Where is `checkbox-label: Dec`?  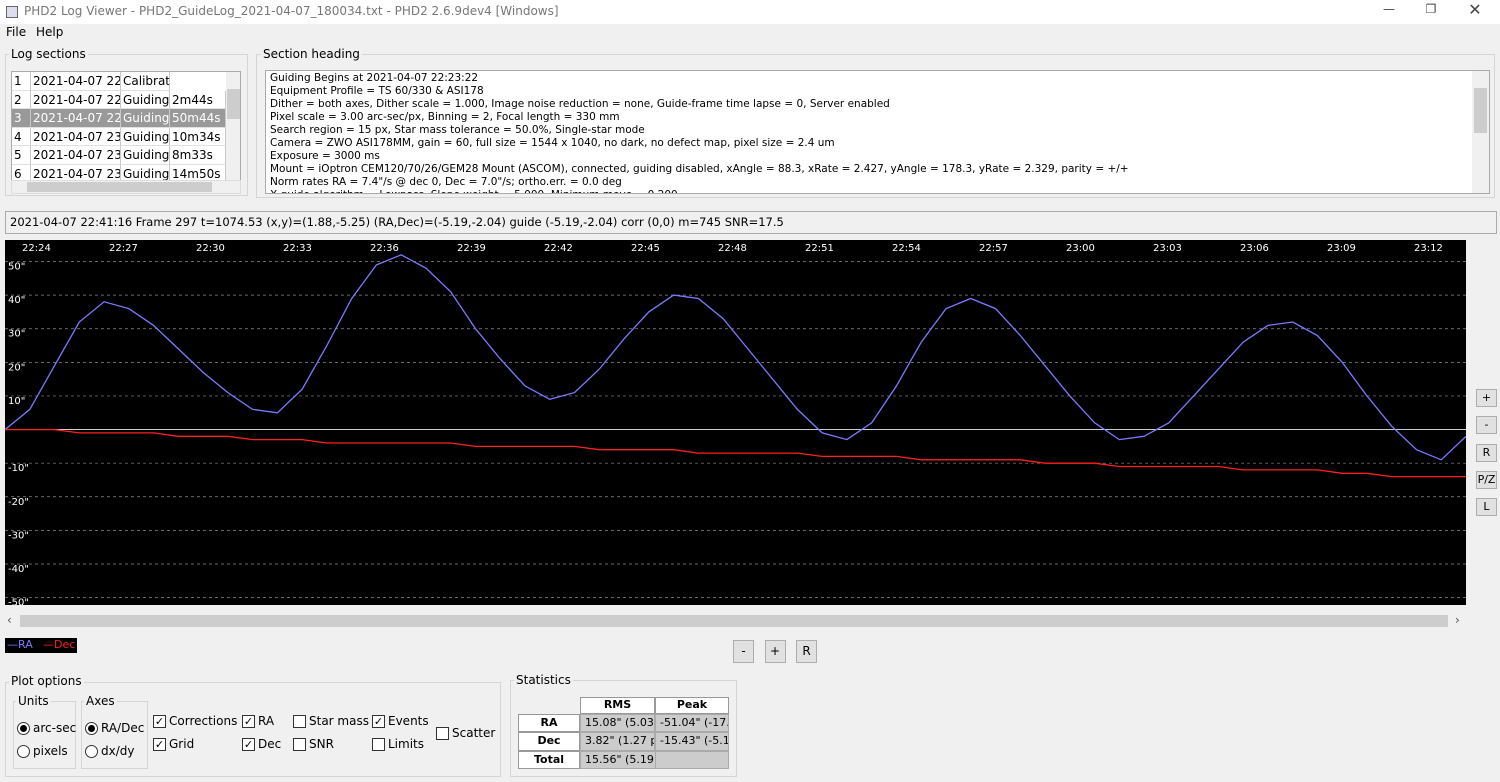 checkbox-label: Dec is located at coordinates (270, 744).